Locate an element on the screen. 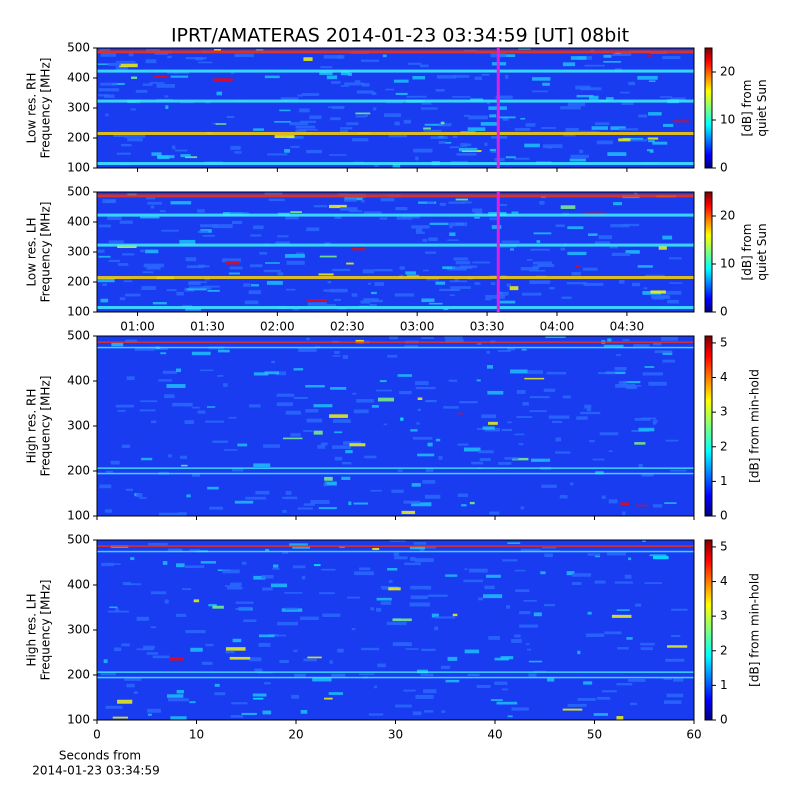 This screenshot has width=800, height=800. x-tick-label: 01:00 is located at coordinates (137, 327).